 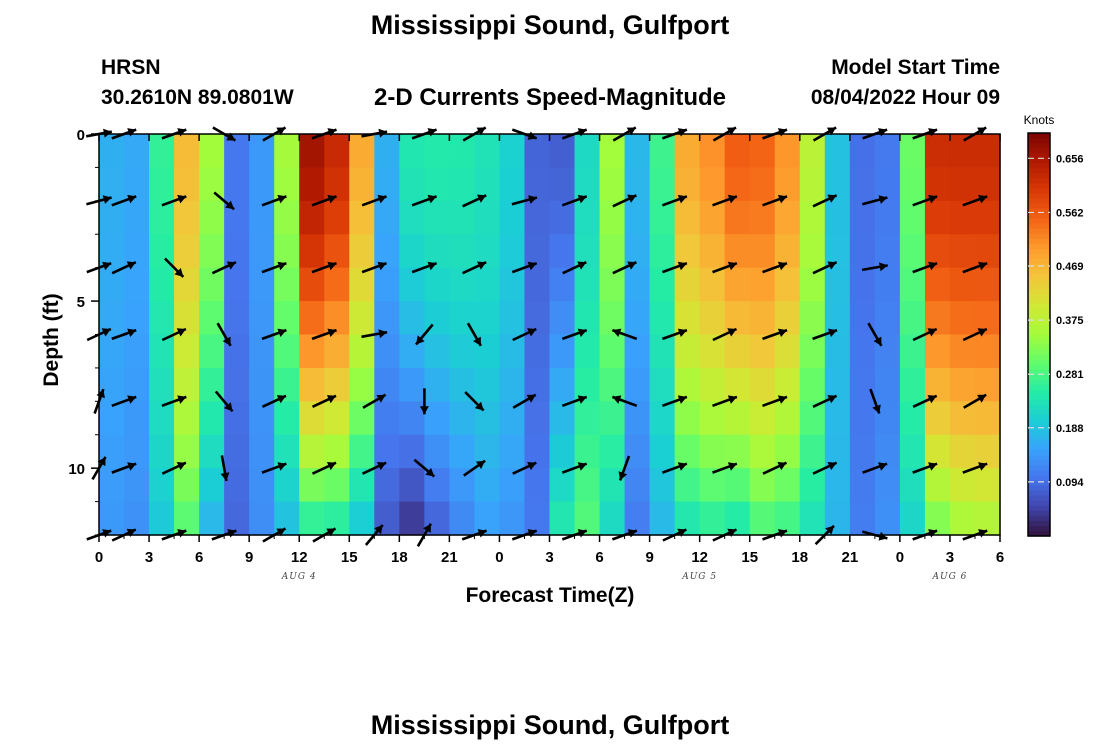 What do you see at coordinates (905, 97) in the screenshot?
I see `model-start-value: 08/04/2022 Hour 09` at bounding box center [905, 97].